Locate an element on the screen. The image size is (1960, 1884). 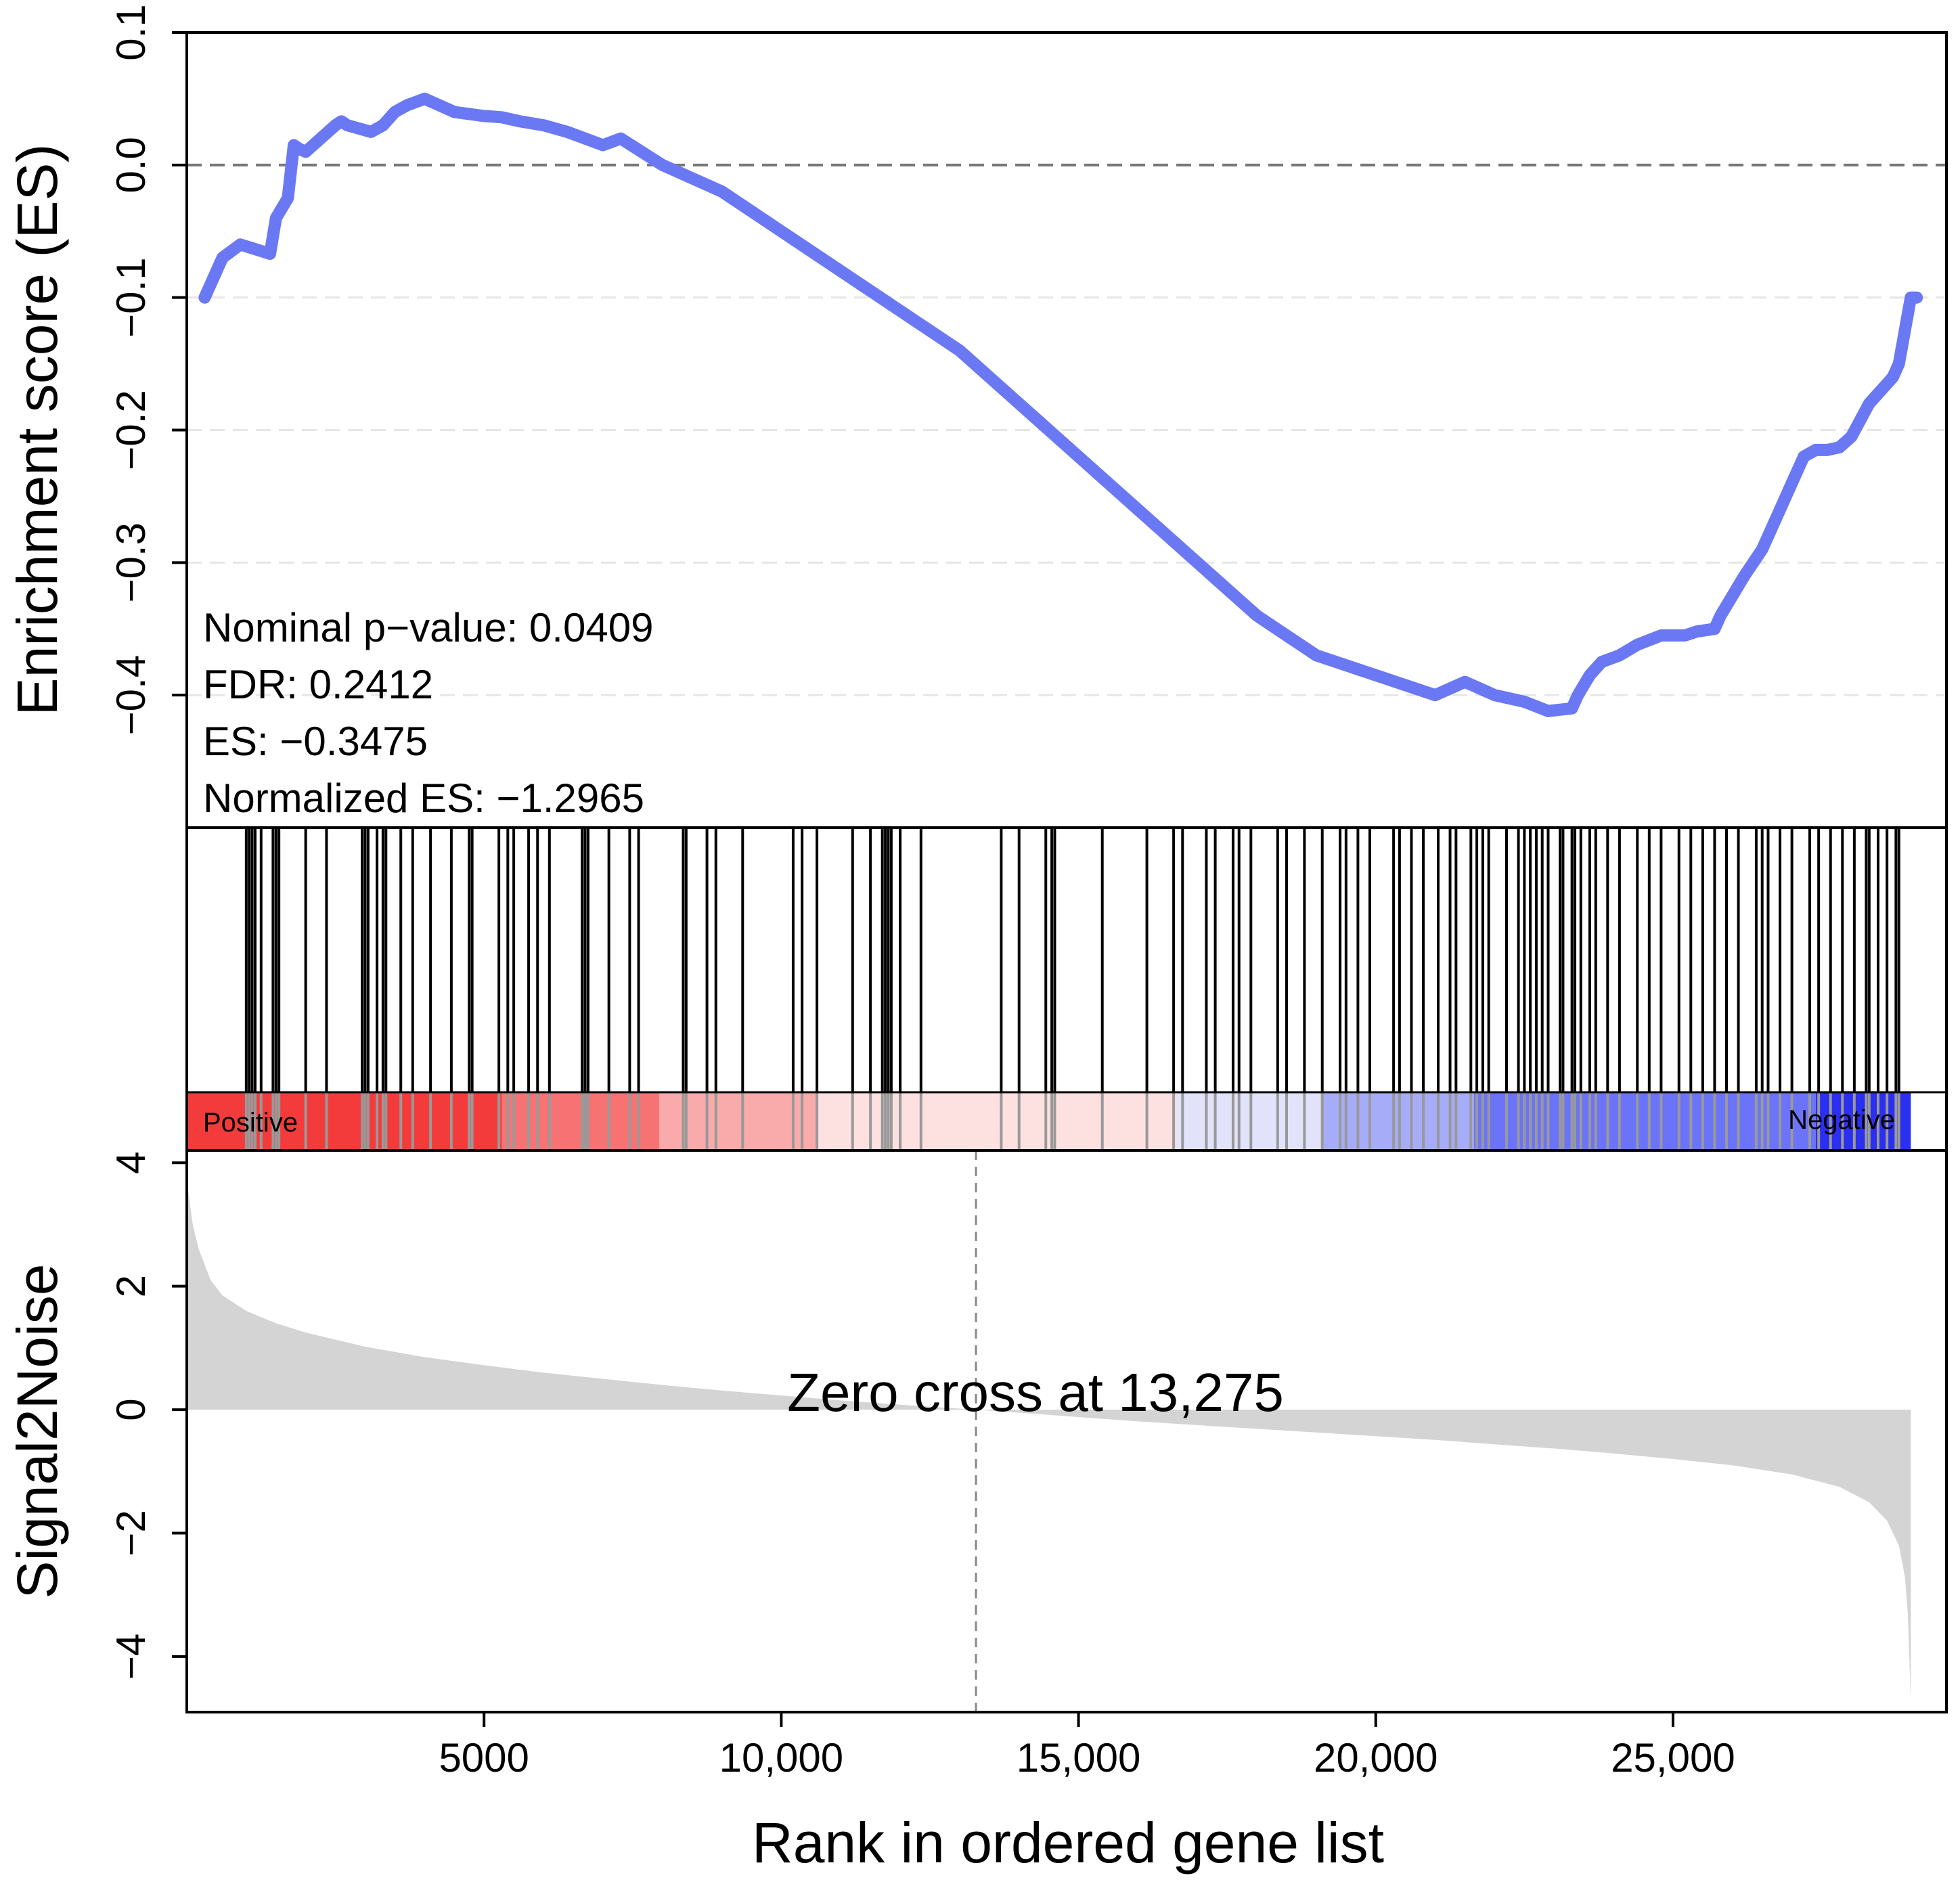
metric-y-ticks: −4 −2 0 2 4 is located at coordinates (147, 1416).